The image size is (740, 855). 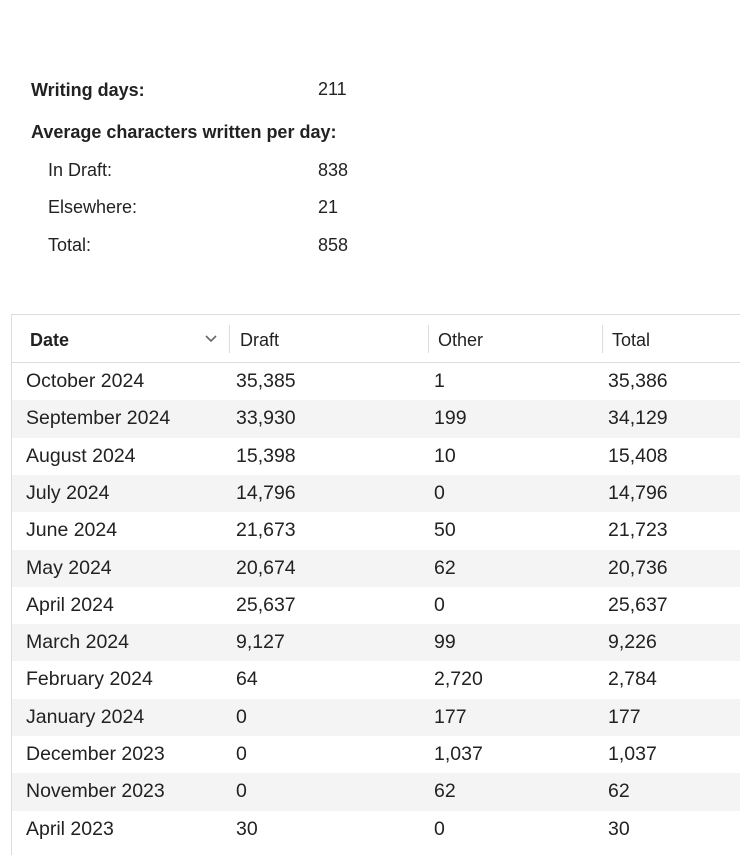 I want to click on table-row: April 2024 25,637 0 25,637, so click(x=376, y=605).